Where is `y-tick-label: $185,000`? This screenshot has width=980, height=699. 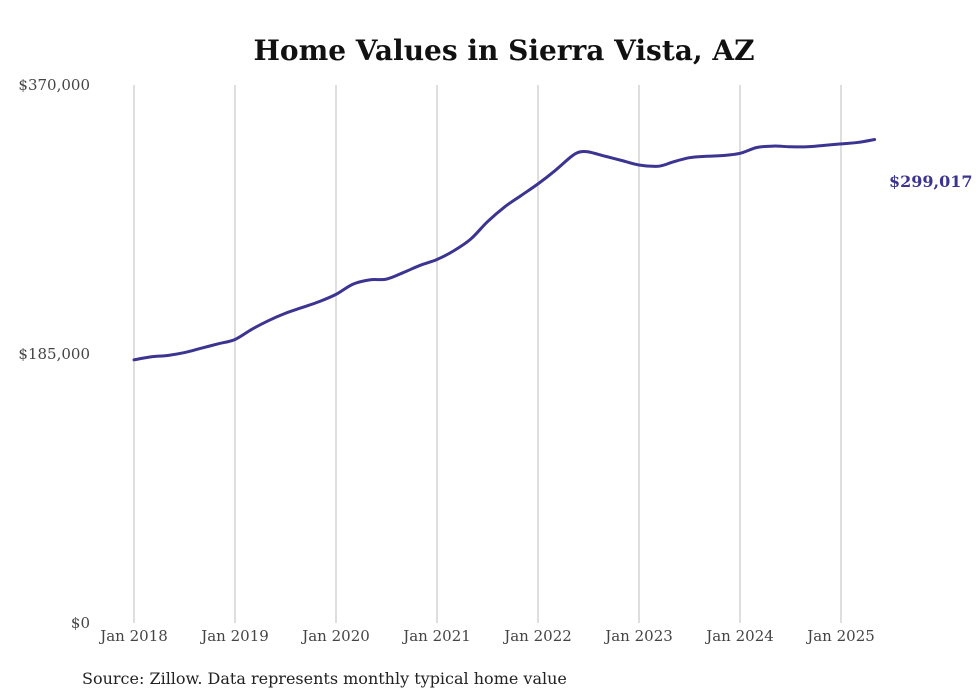
y-tick-label: $185,000 is located at coordinates (54, 354).